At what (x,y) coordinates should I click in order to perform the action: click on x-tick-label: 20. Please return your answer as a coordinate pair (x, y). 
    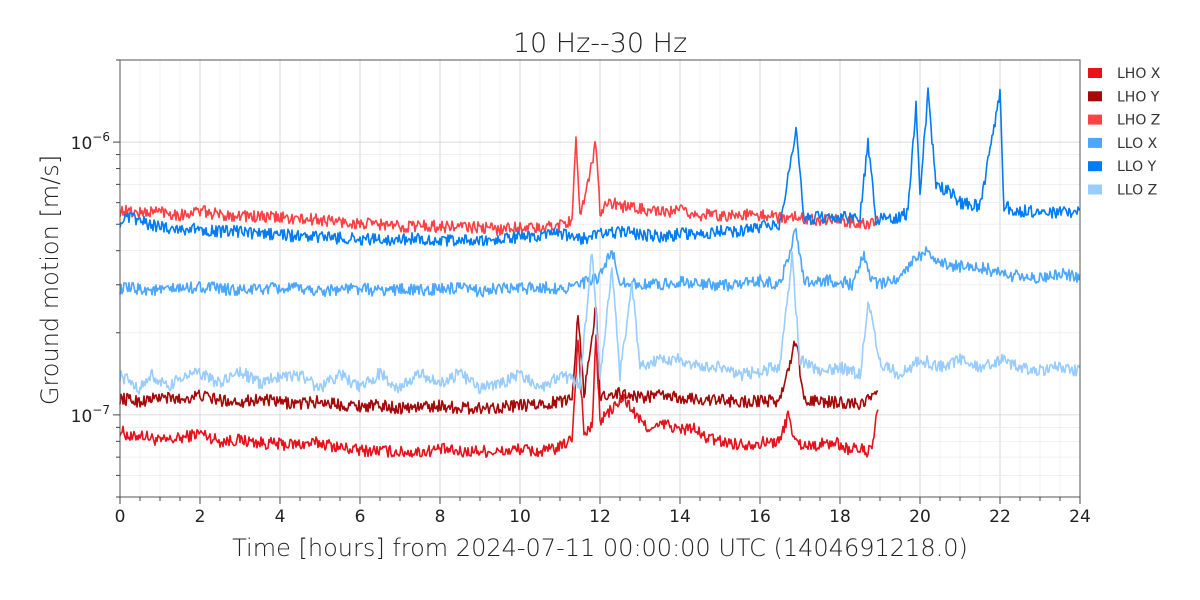
    Looking at the image, I should click on (920, 517).